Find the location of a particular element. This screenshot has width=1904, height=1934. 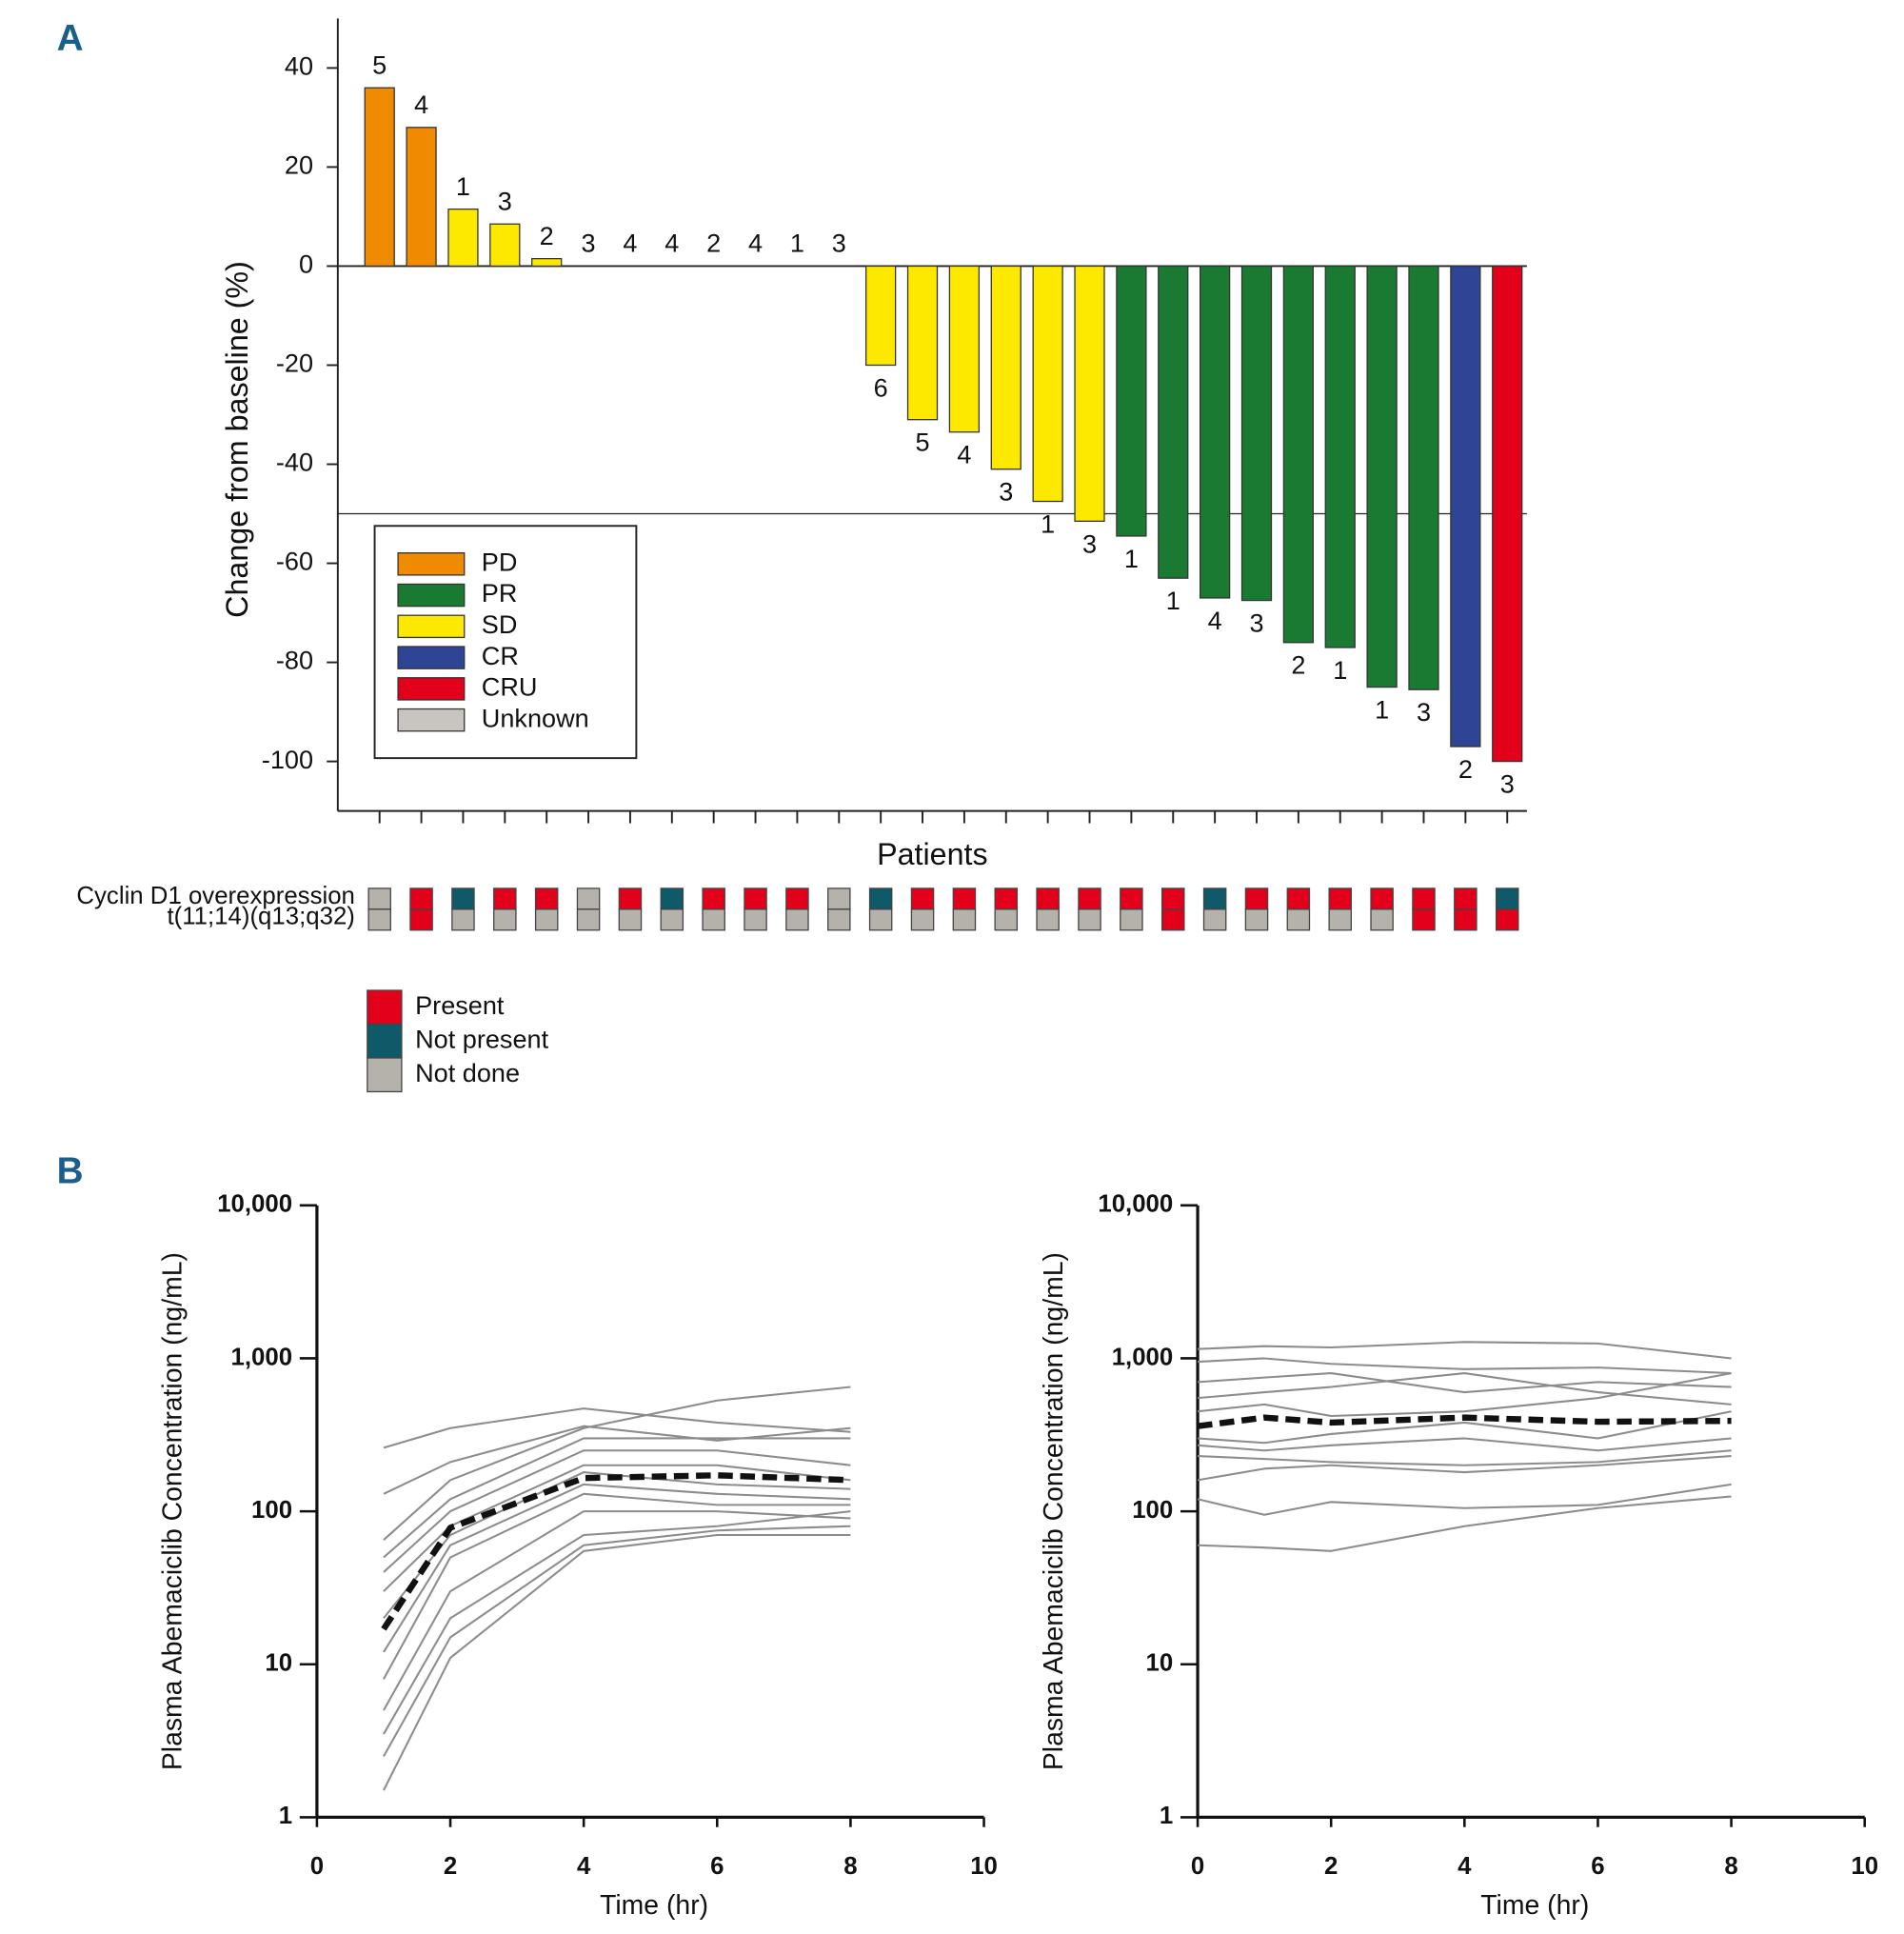

y-axis-label: Change from baseline (%) is located at coordinates (237, 440).